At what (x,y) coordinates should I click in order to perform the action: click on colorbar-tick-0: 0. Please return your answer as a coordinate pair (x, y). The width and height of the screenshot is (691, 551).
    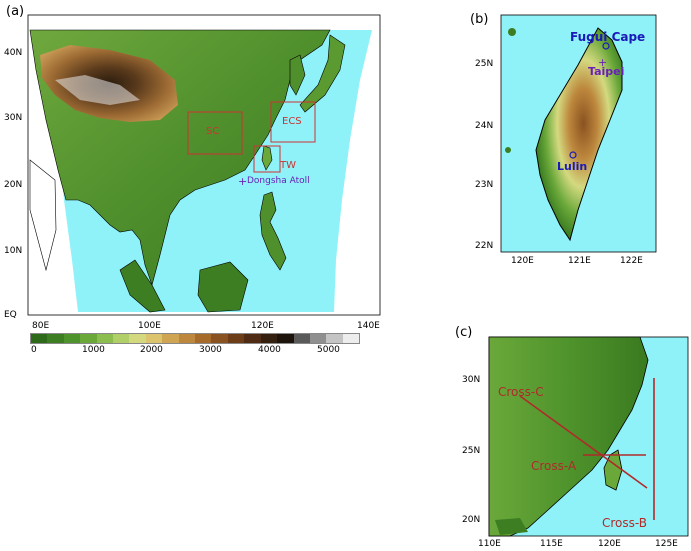
    Looking at the image, I should click on (34, 350).